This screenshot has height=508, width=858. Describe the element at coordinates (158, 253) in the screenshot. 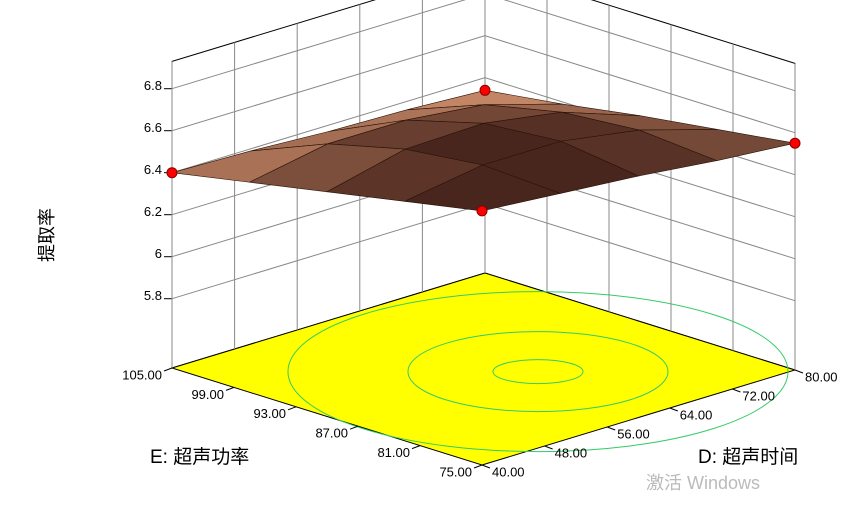

I see `z-tick-label: 6` at that location.